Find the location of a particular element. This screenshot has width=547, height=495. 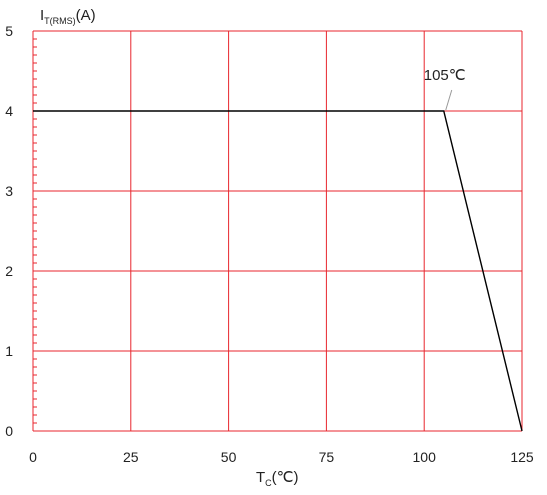

y-tick-label: 1 is located at coordinates (9, 351).